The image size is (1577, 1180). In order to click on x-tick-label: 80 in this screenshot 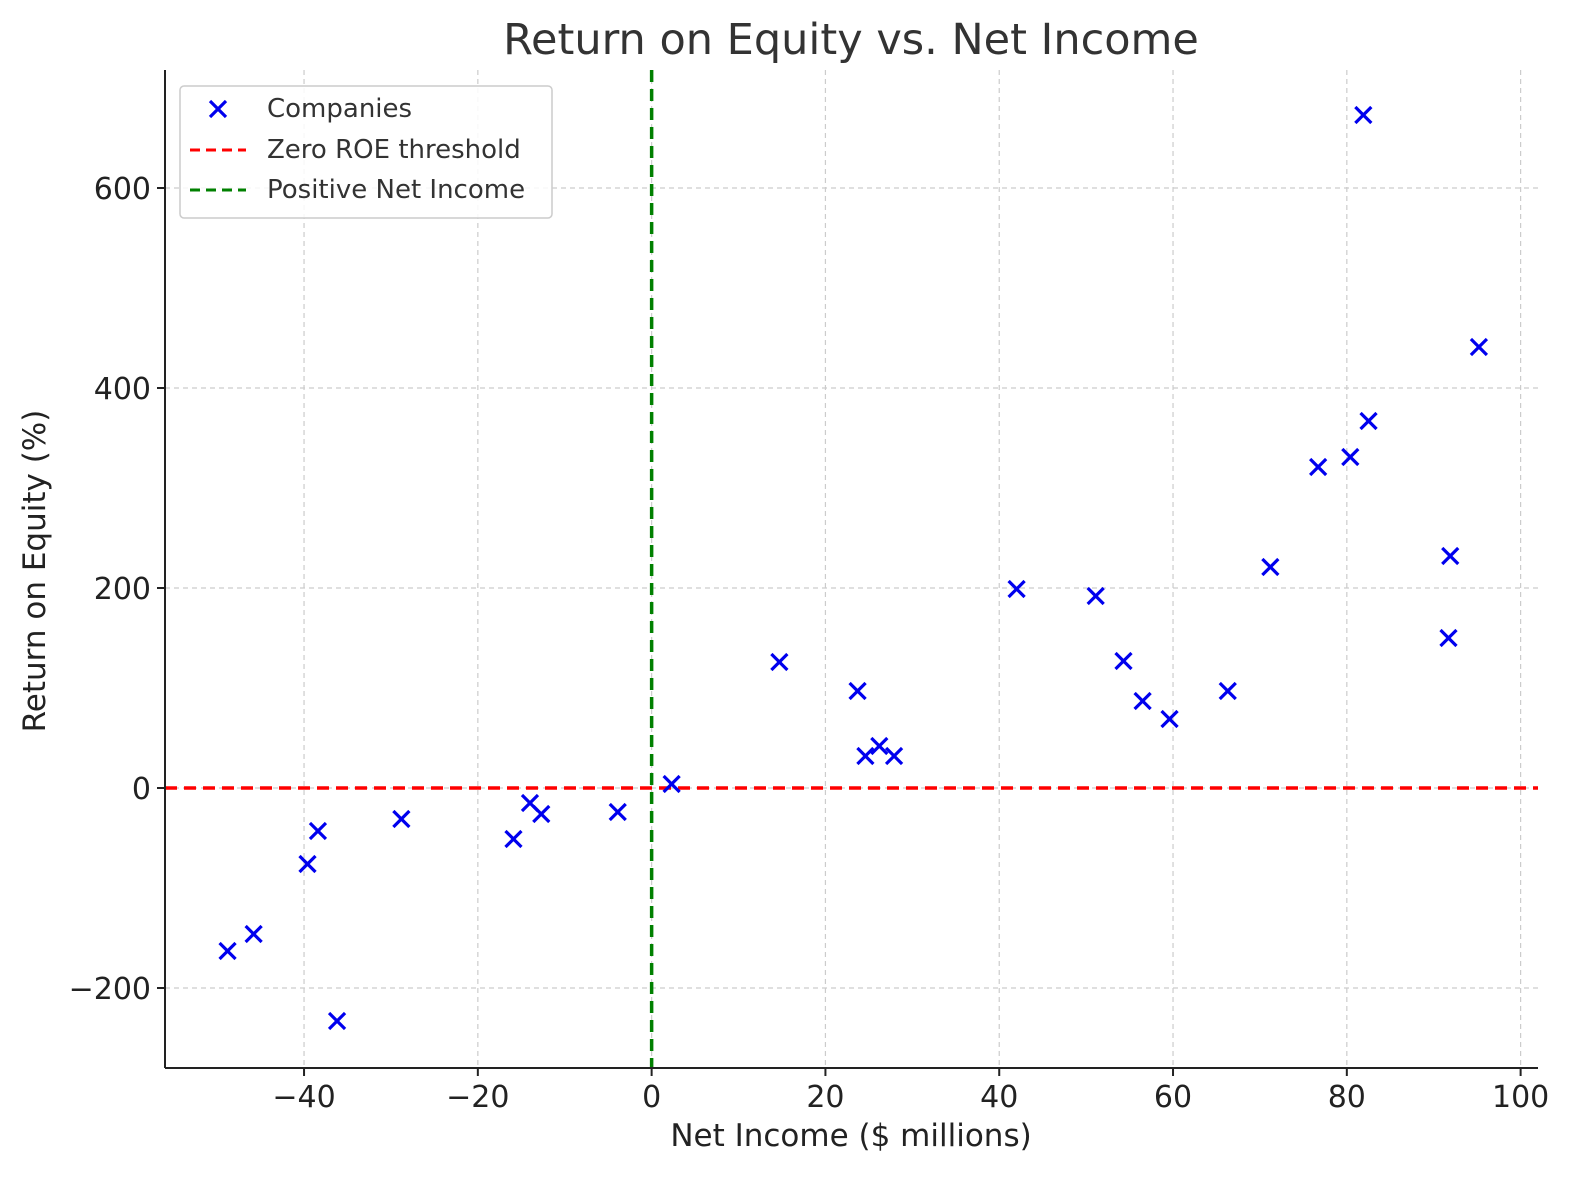, I will do `click(1347, 1097)`.